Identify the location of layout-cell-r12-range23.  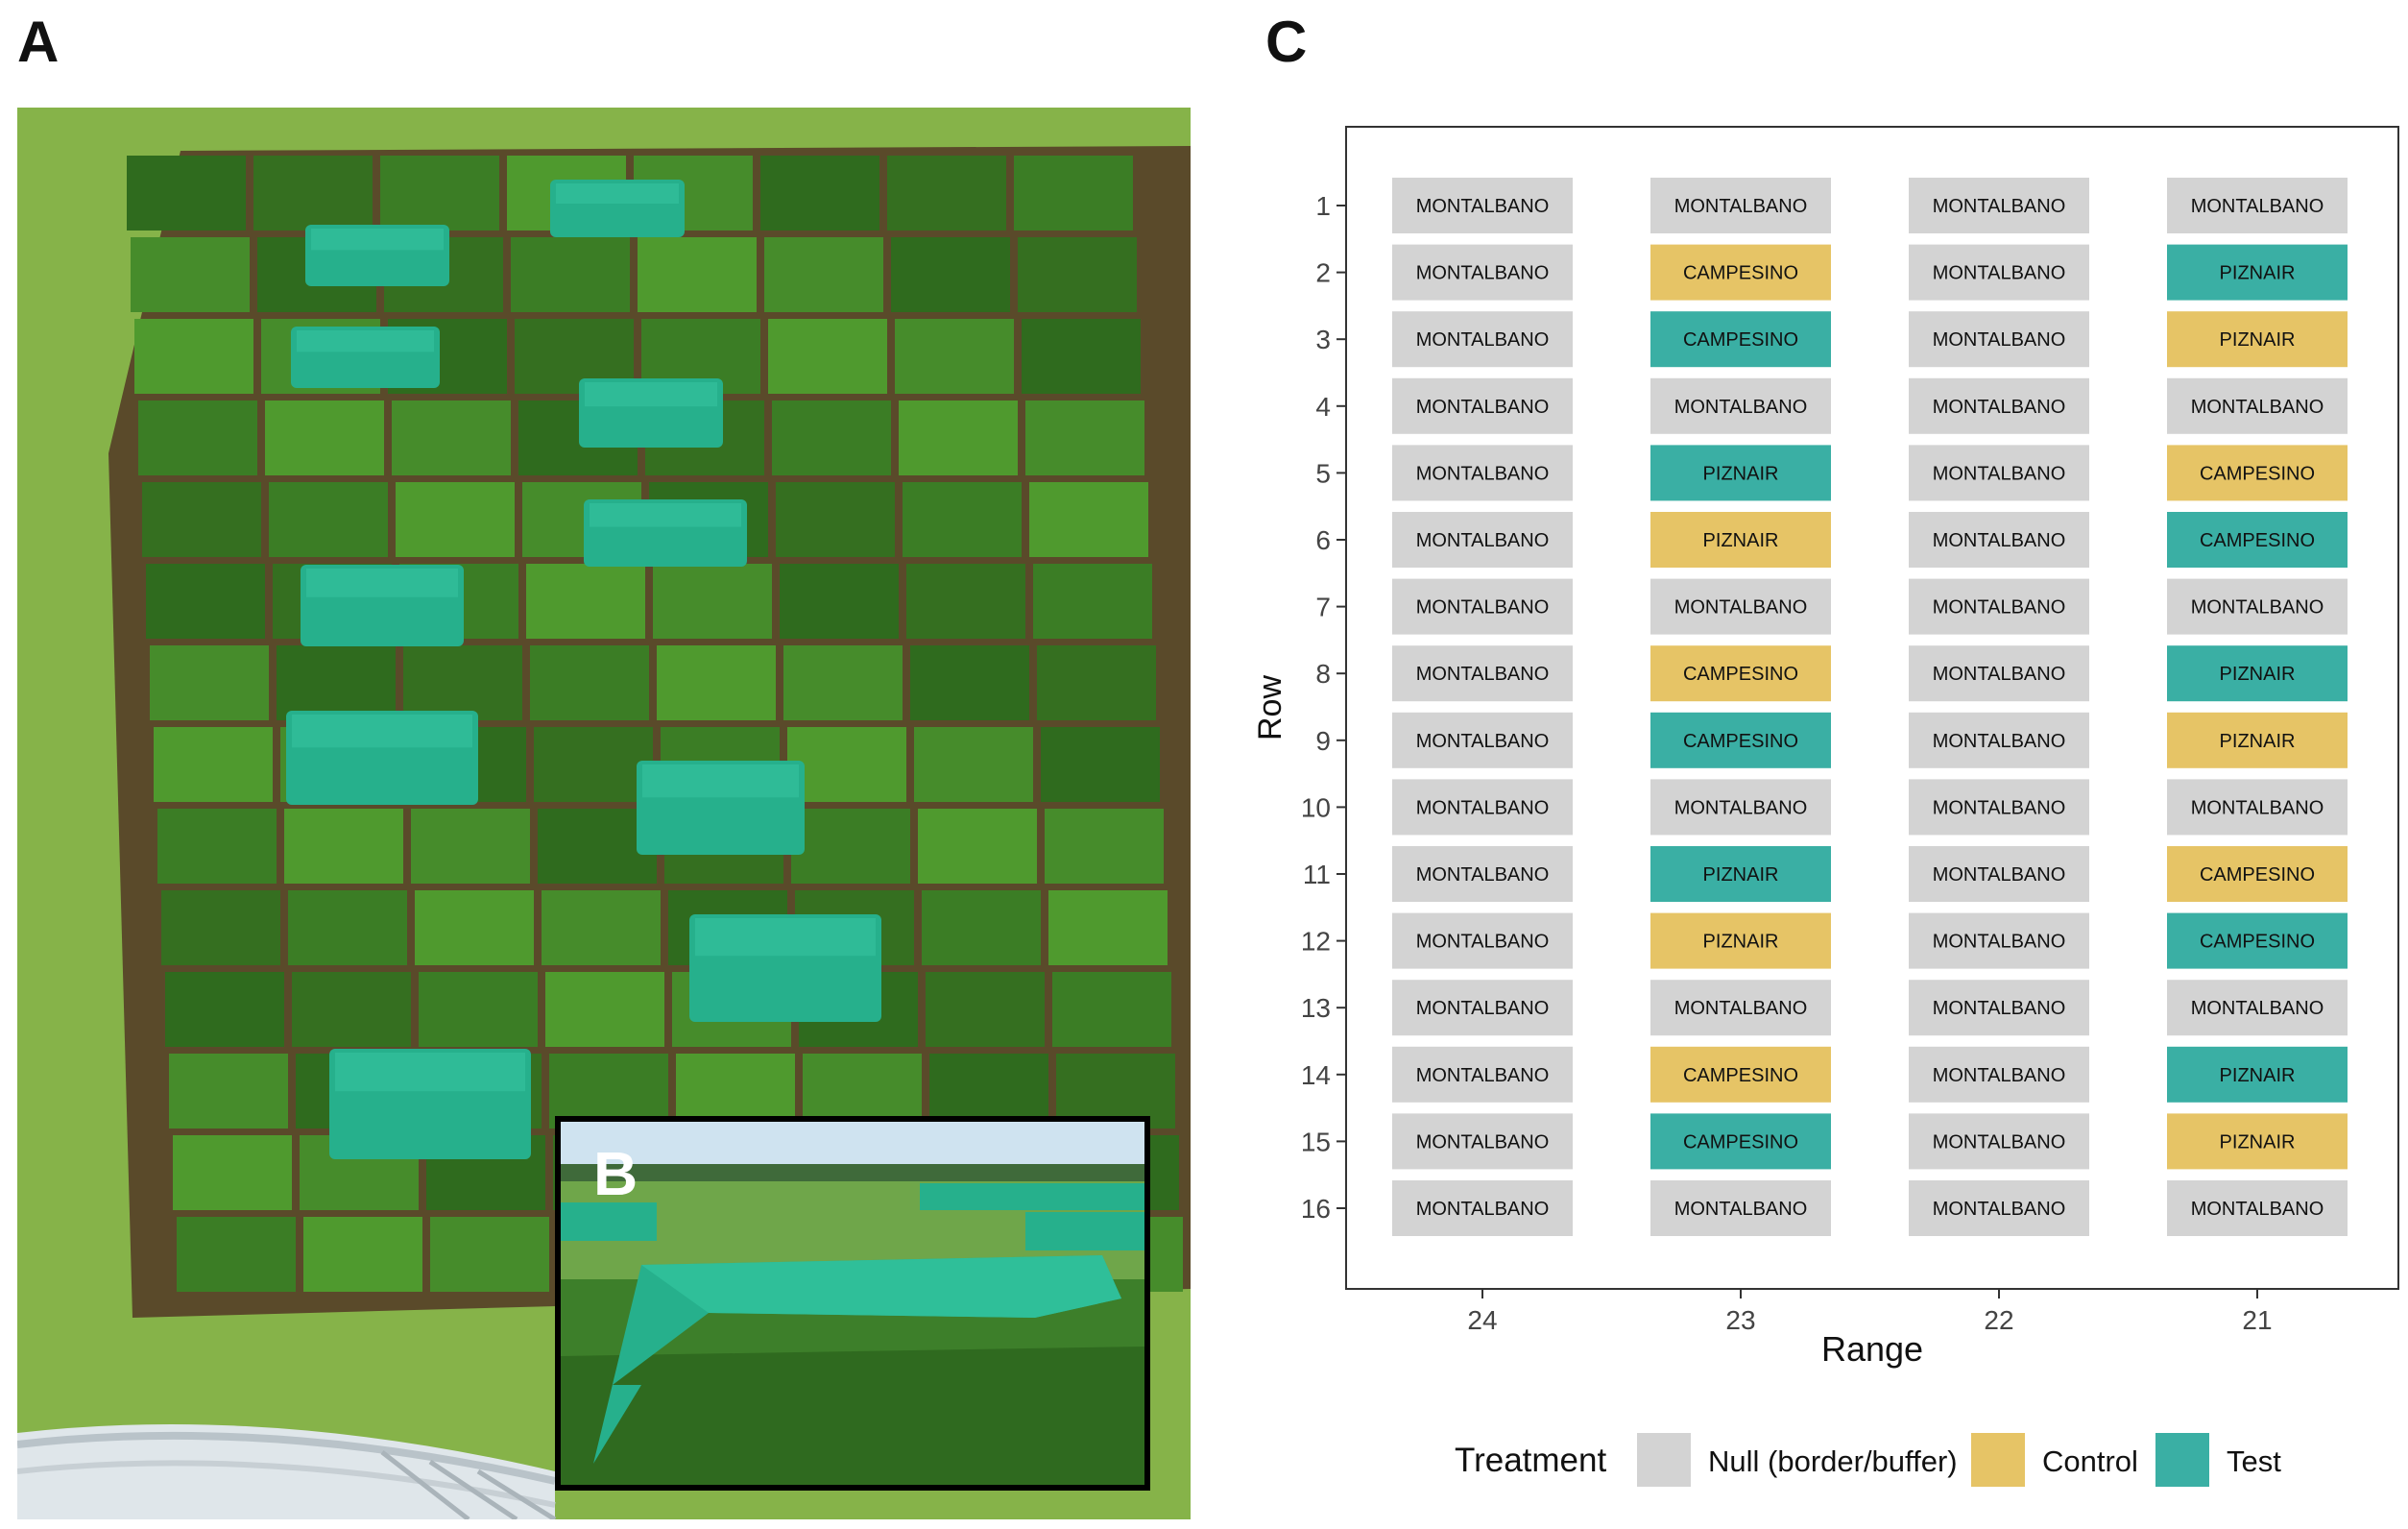
(1741, 941).